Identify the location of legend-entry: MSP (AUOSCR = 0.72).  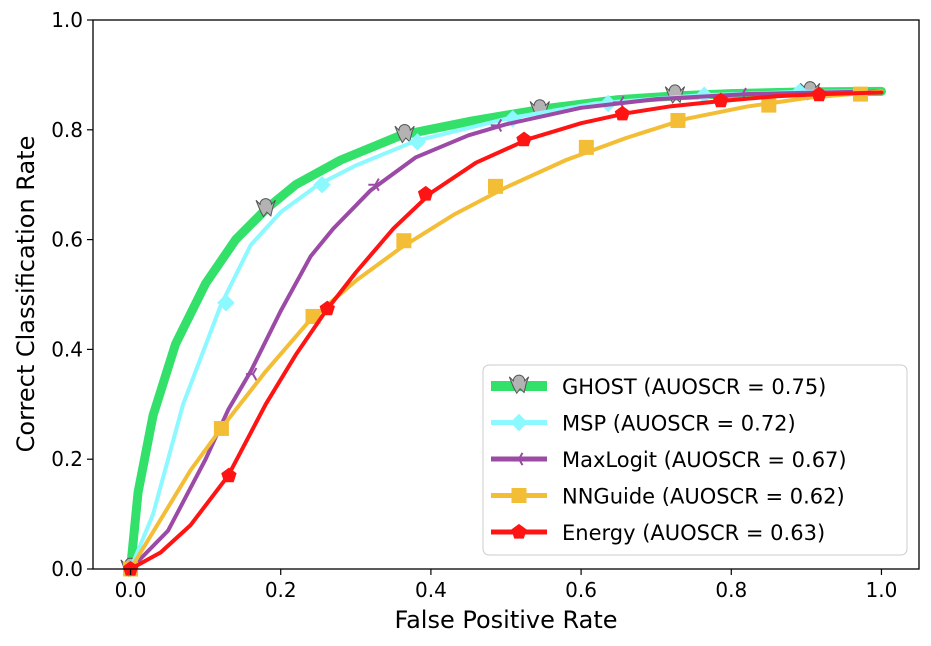
(679, 424).